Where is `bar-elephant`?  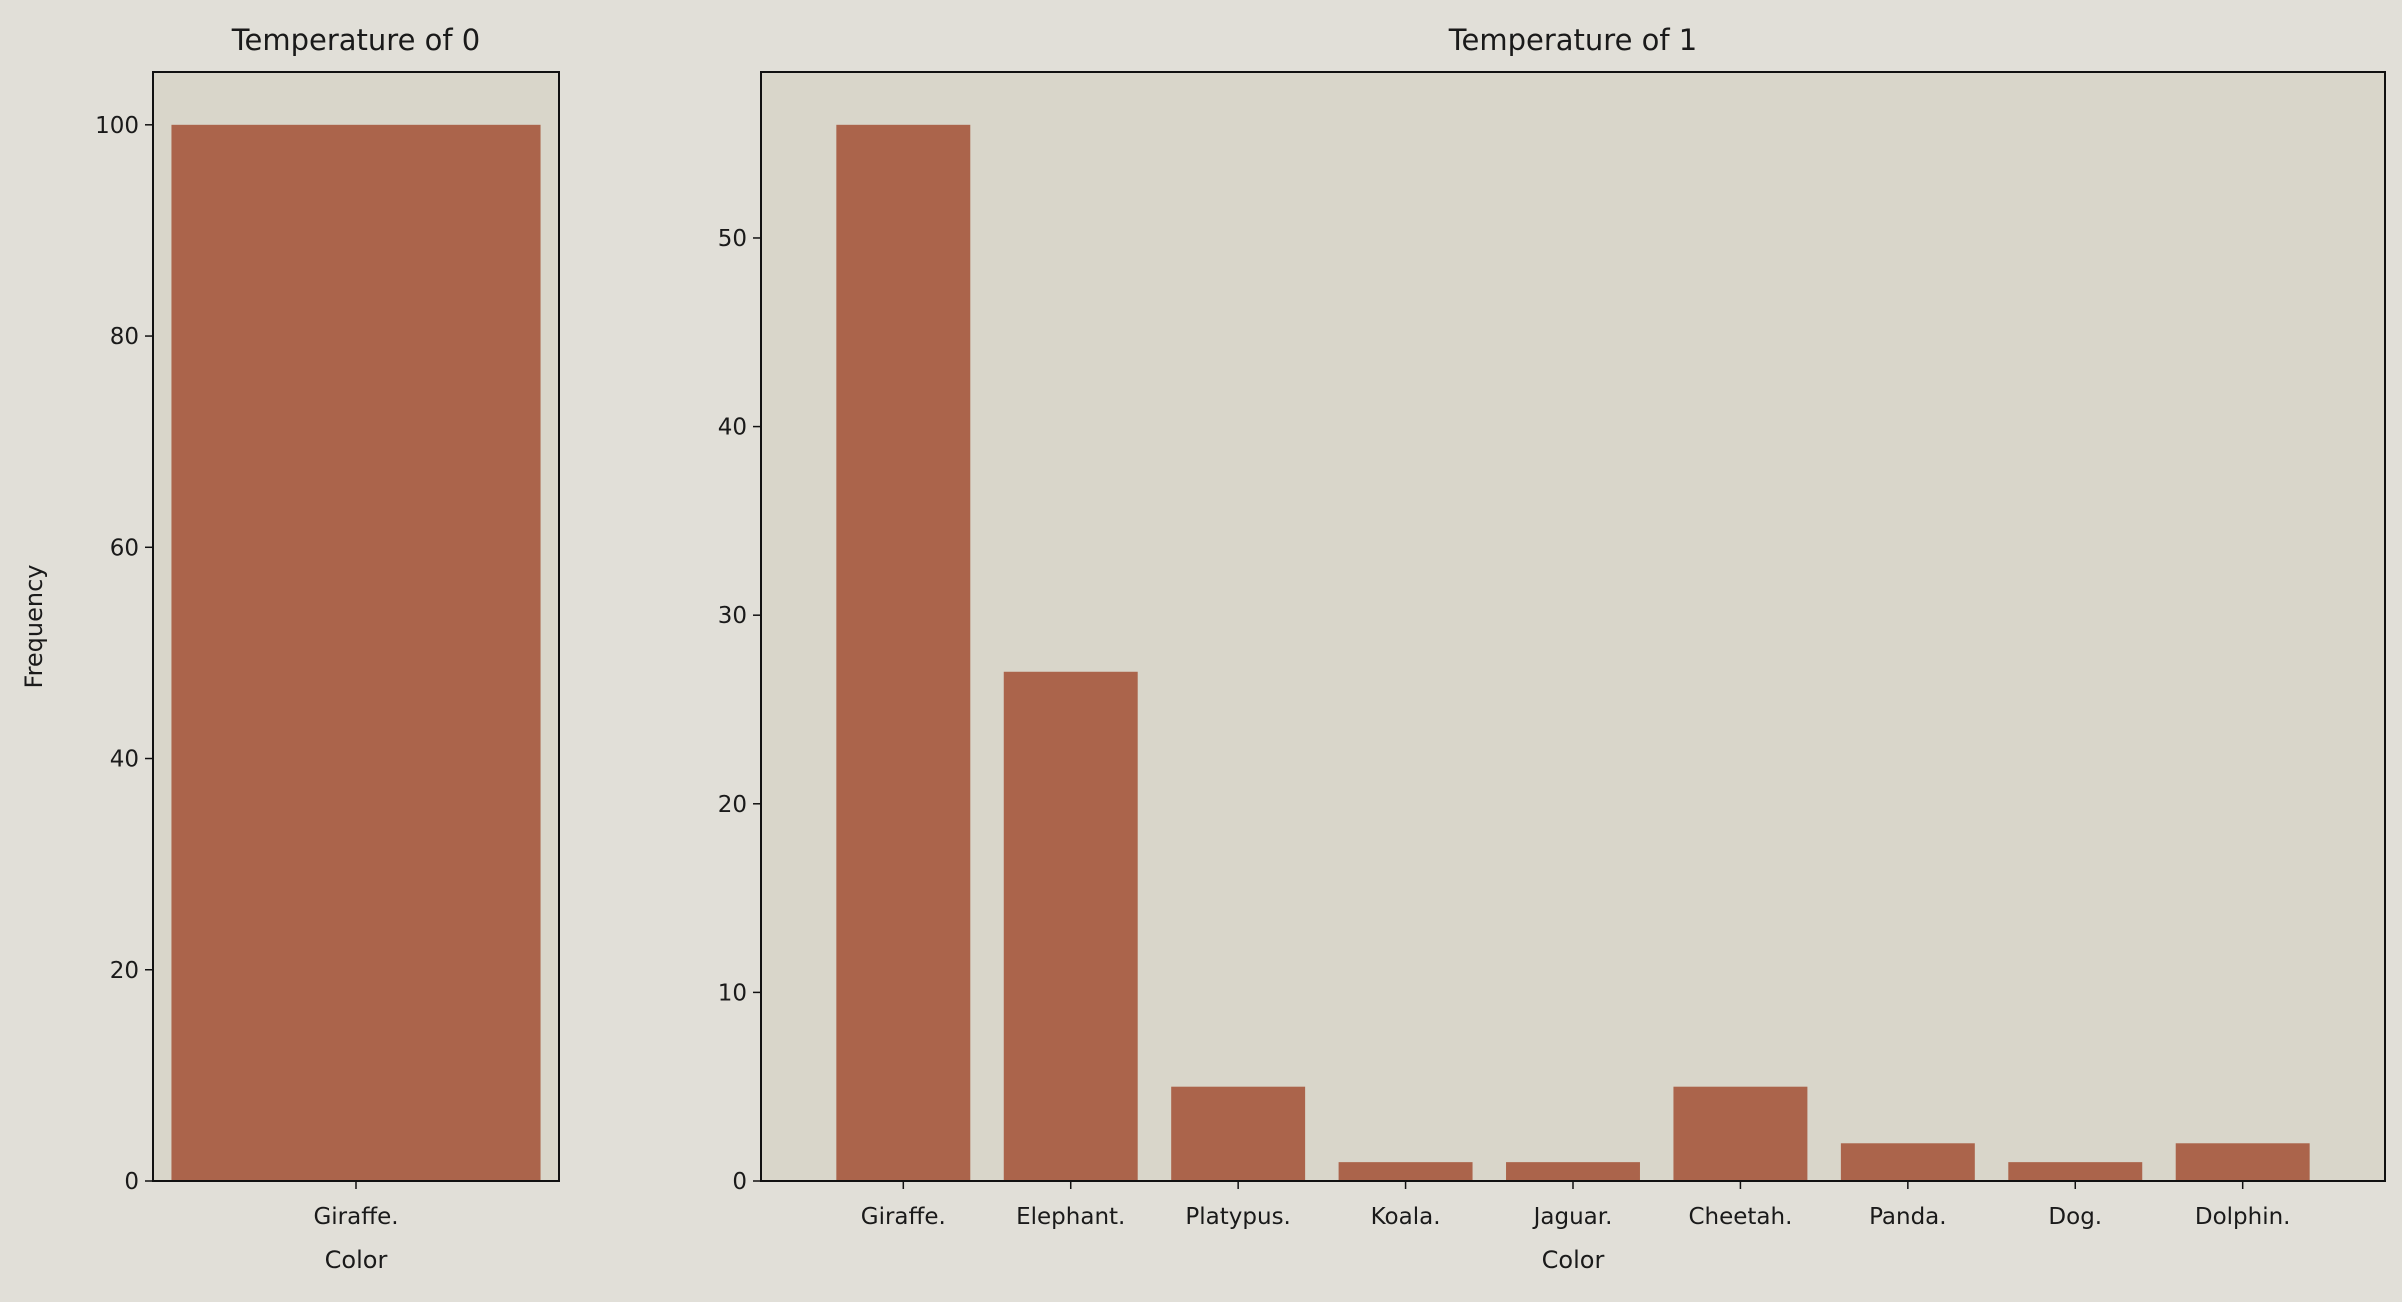 bar-elephant is located at coordinates (1070, 926).